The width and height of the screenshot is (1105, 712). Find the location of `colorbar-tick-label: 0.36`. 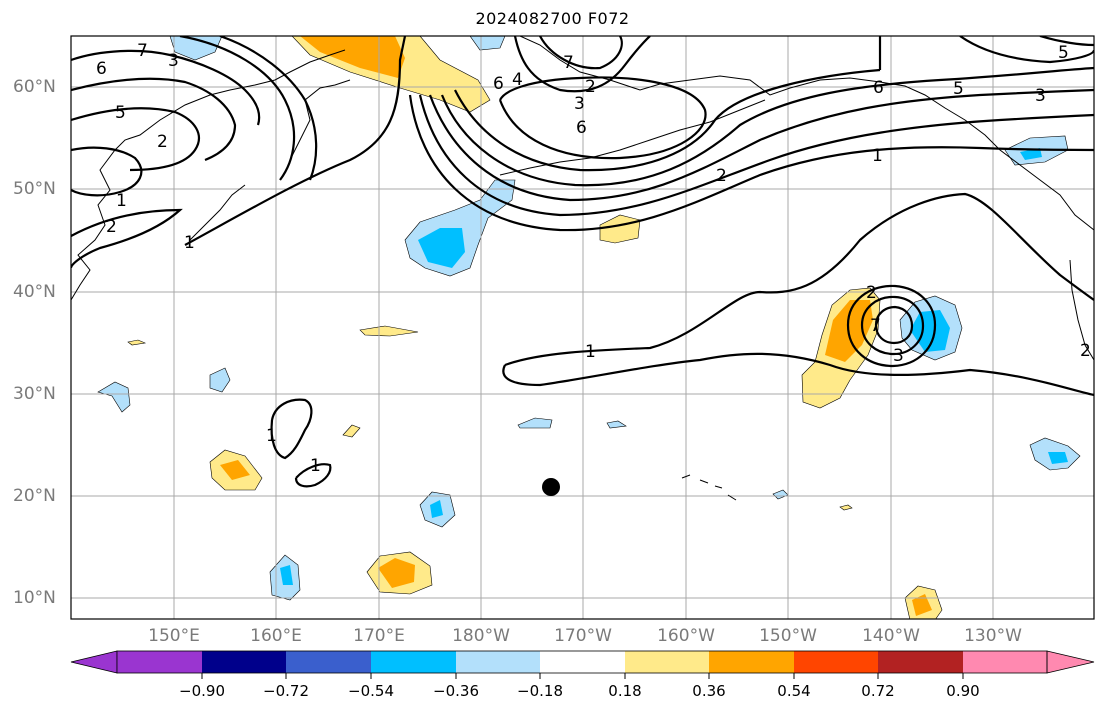

colorbar-tick-label: 0.36 is located at coordinates (709, 691).